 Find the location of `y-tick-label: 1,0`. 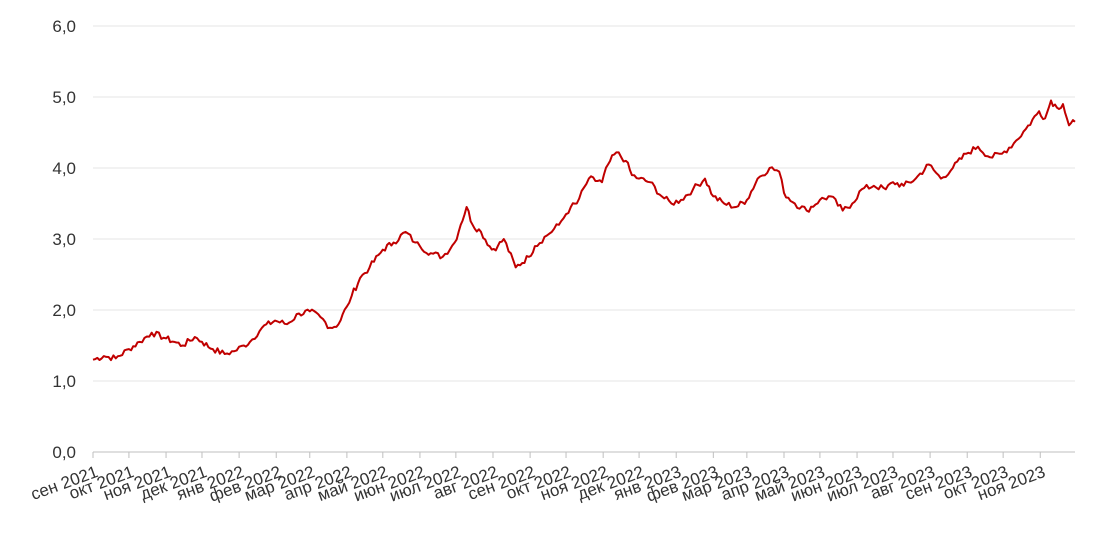

y-tick-label: 1,0 is located at coordinates (64, 381).